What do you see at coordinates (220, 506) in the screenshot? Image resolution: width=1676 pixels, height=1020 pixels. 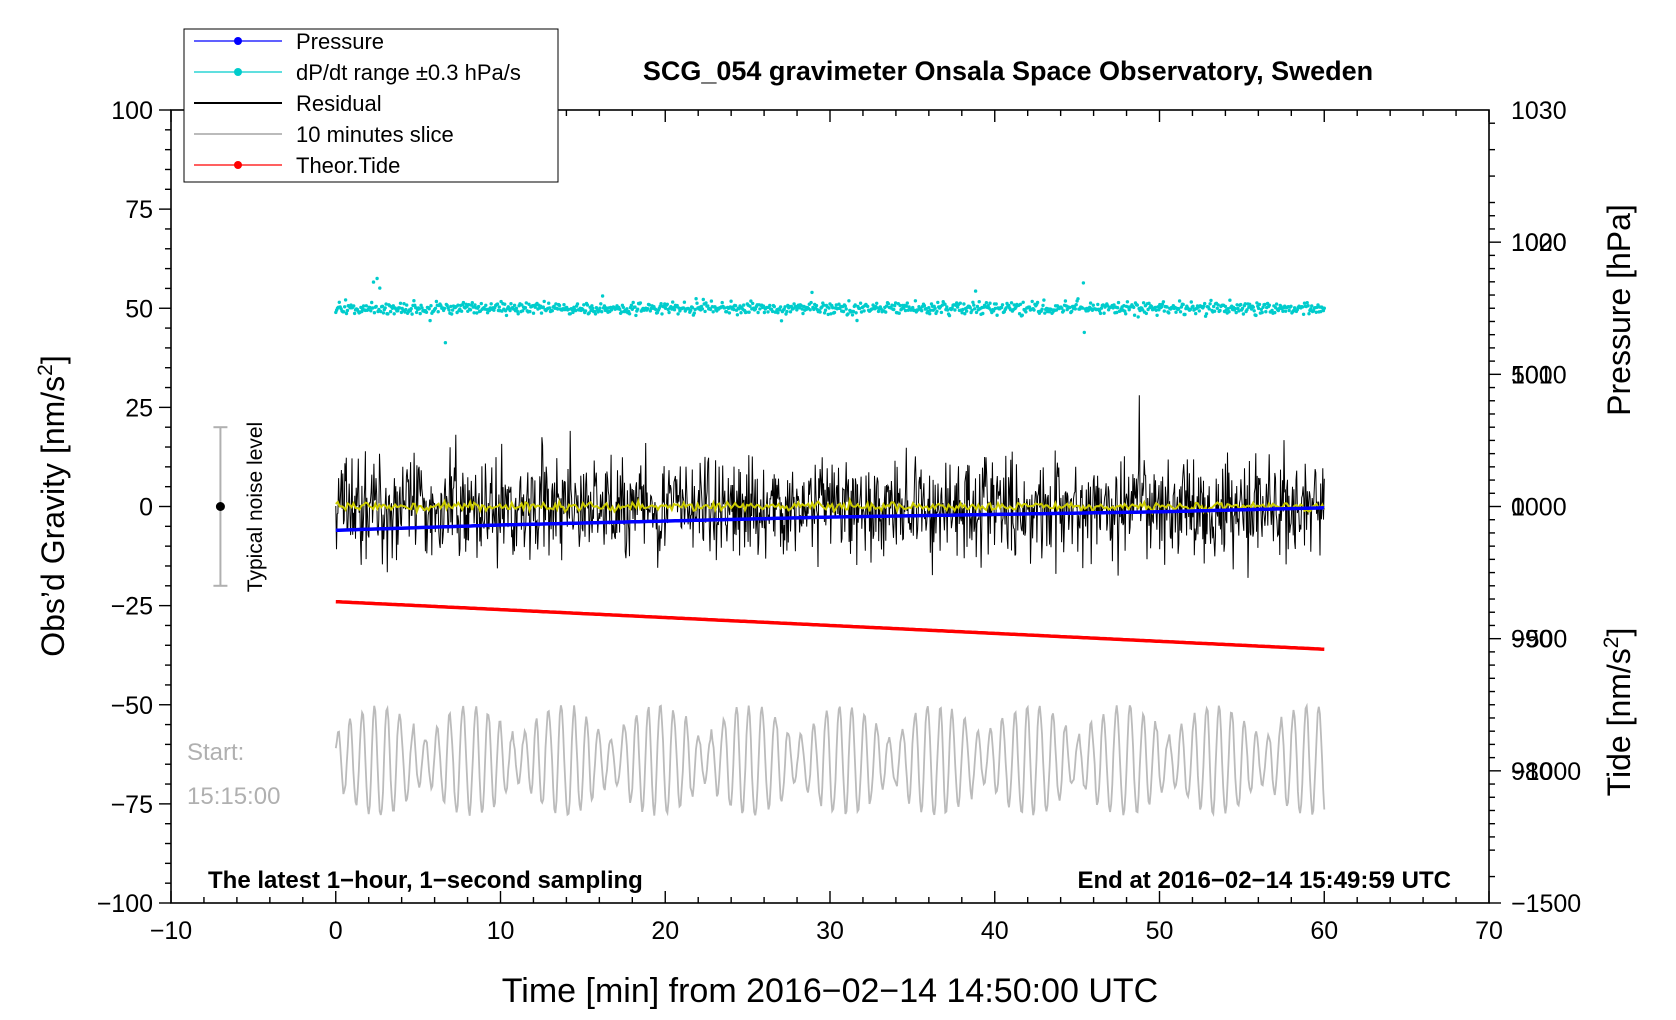 I see `noise-bar-center` at bounding box center [220, 506].